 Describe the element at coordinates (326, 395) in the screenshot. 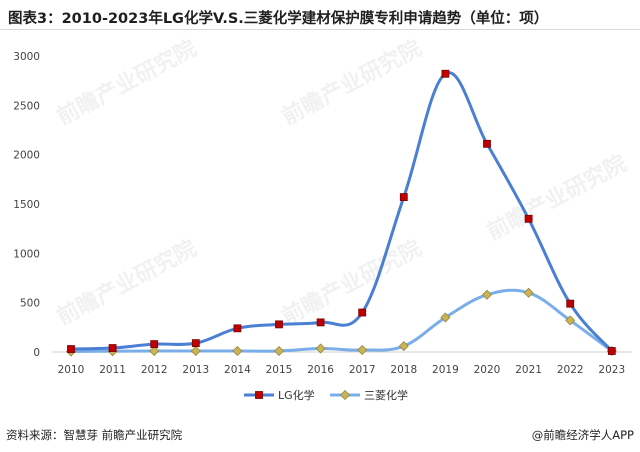

I see `legend: LG化学 三菱化学` at that location.